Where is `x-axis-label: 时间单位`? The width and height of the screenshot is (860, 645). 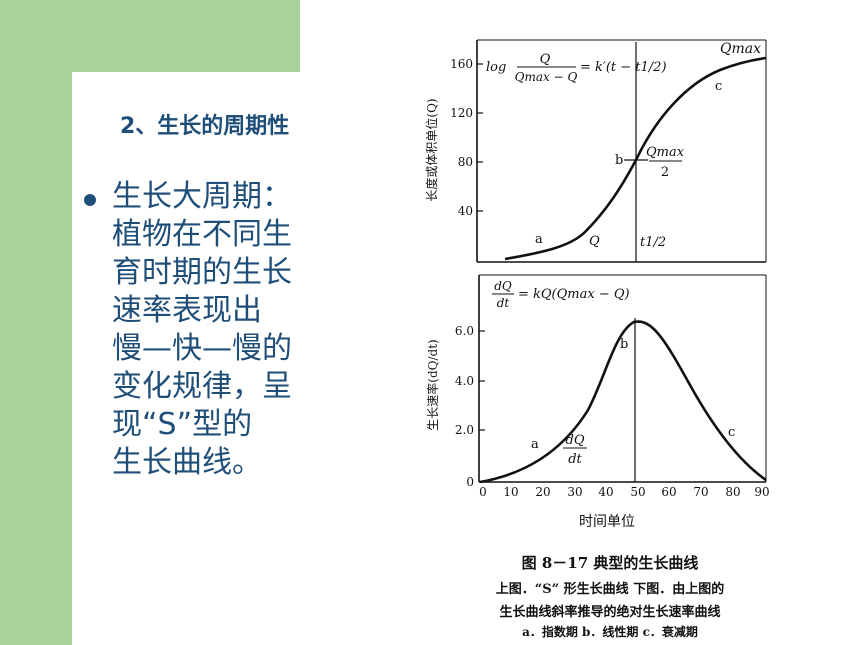
x-axis-label: 时间单位 is located at coordinates (607, 522).